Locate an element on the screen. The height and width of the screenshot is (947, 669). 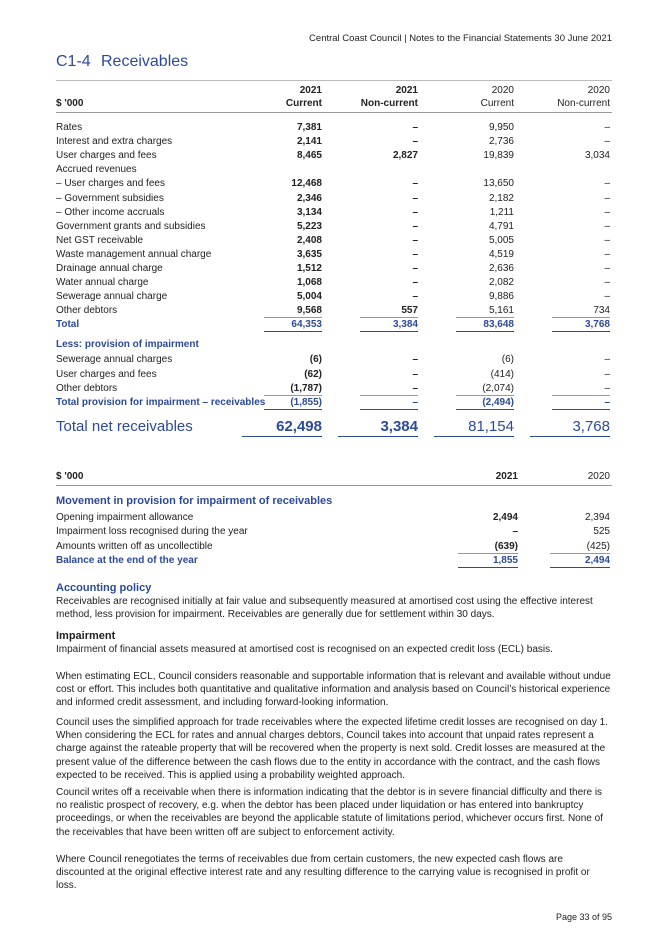
total-value: (2,494) is located at coordinates (498, 402).